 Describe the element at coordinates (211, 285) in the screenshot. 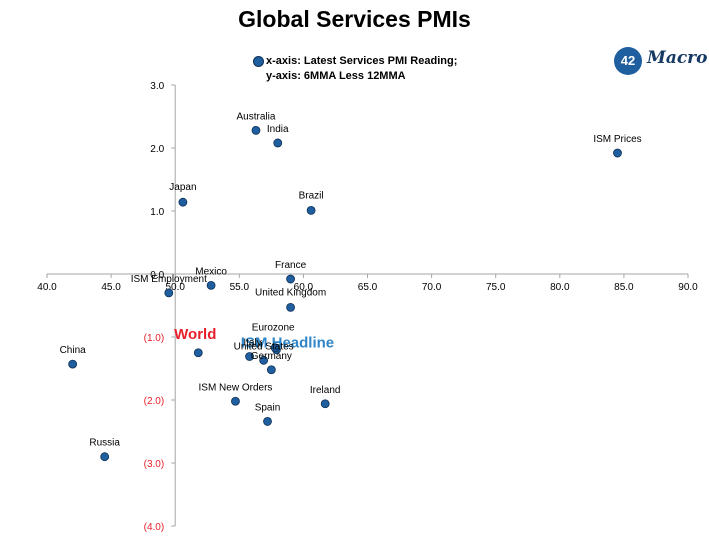

I see `data-point-mexico` at that location.